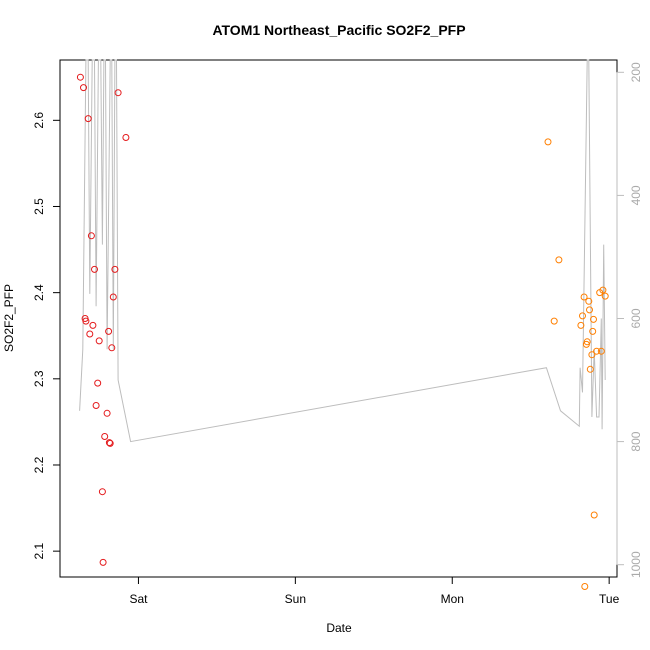 Image resolution: width=650 pixels, height=650 pixels. I want to click on x-axis-label: Date, so click(339, 628).